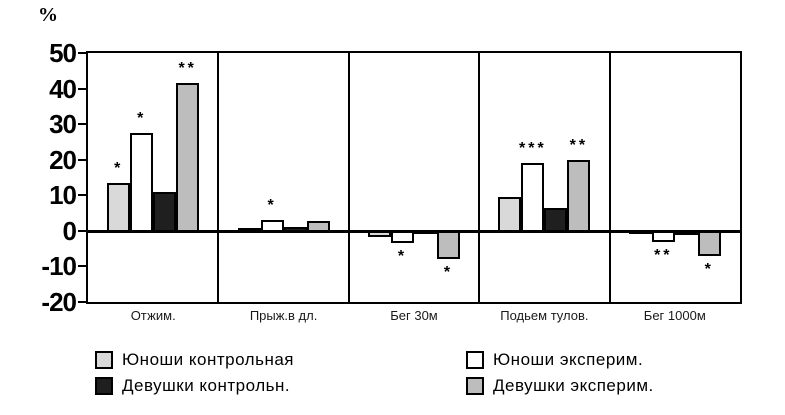 The image size is (785, 415). Describe the element at coordinates (59, 266) in the screenshot. I see `y-axis-tick-label: -10` at that location.